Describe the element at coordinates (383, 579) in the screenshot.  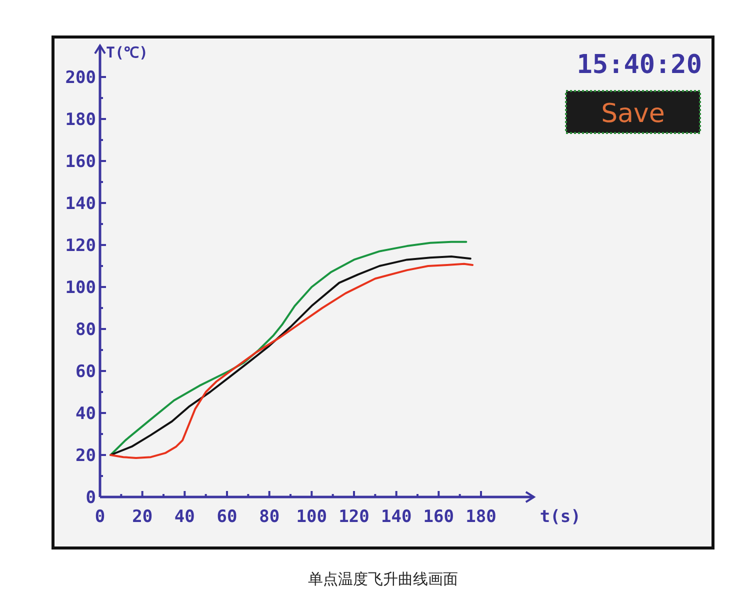
I see `text: 单点温度飞升曲线画面` at that location.